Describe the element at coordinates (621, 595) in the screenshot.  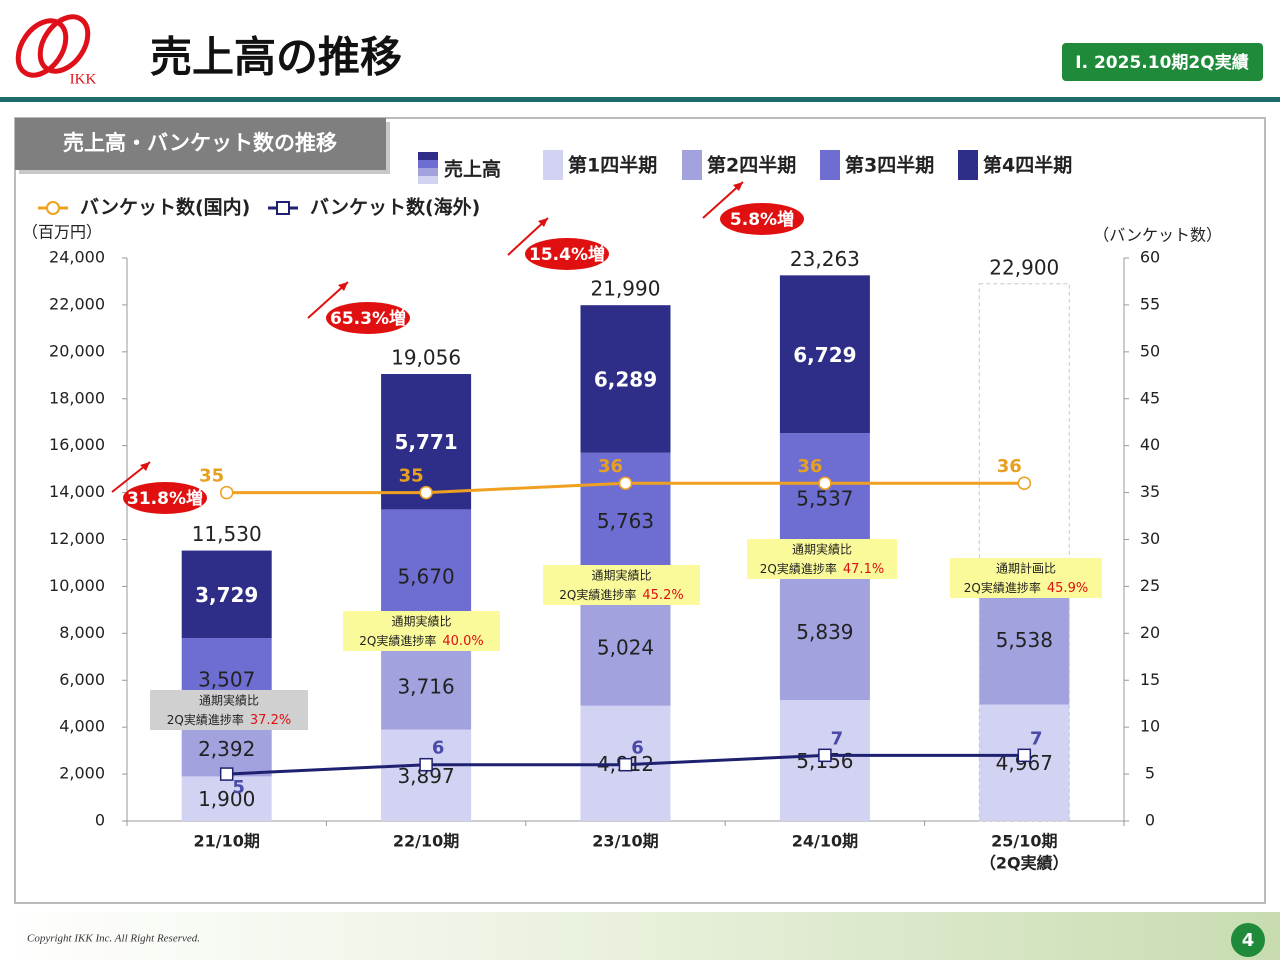
I see `progress-line: 2Q実績進捗率 45.2%` at that location.